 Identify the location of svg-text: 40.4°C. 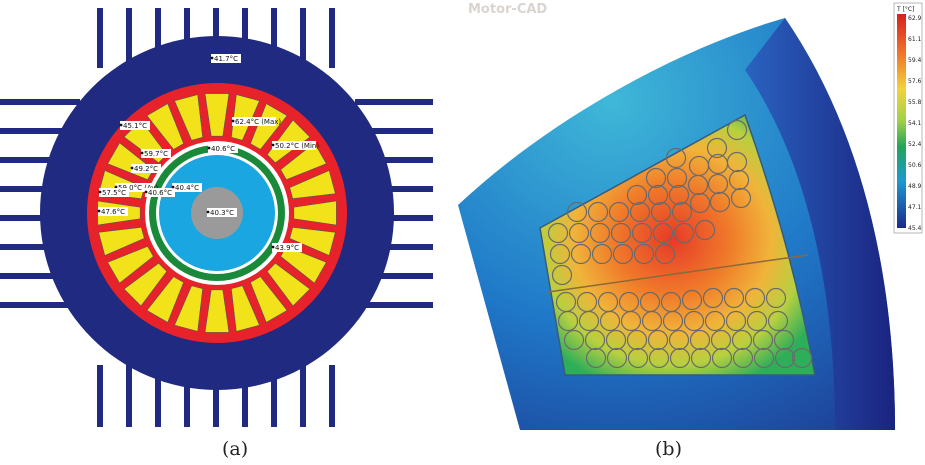
(187, 188).